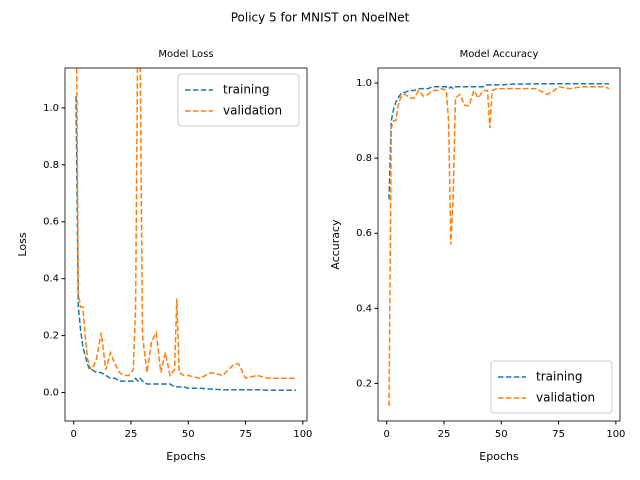 The image size is (640, 480). What do you see at coordinates (499, 54) in the screenshot?
I see `axes-title: Model Accuracy` at bounding box center [499, 54].